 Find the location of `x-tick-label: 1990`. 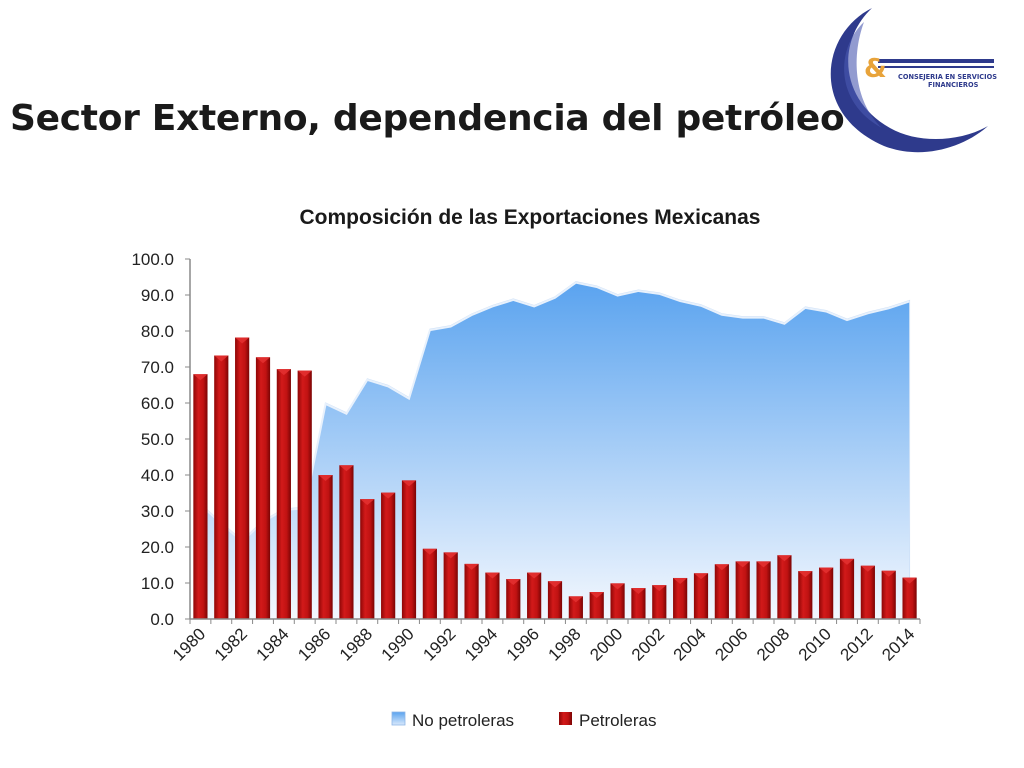

x-tick-label: 1990 is located at coordinates (398, 644).